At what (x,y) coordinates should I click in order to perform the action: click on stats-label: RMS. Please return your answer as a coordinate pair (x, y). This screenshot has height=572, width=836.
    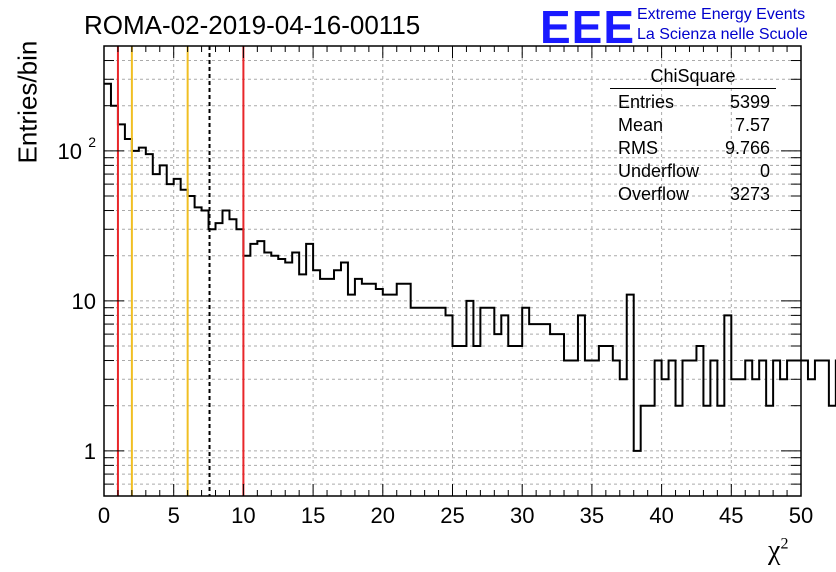
    Looking at the image, I should click on (638, 148).